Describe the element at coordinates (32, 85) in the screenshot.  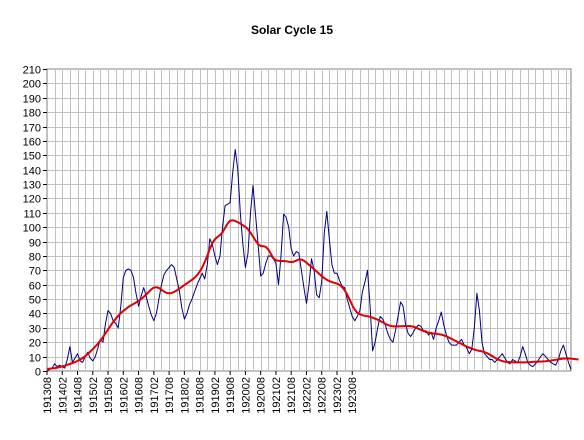
I see `y-tick-label: 200` at that location.